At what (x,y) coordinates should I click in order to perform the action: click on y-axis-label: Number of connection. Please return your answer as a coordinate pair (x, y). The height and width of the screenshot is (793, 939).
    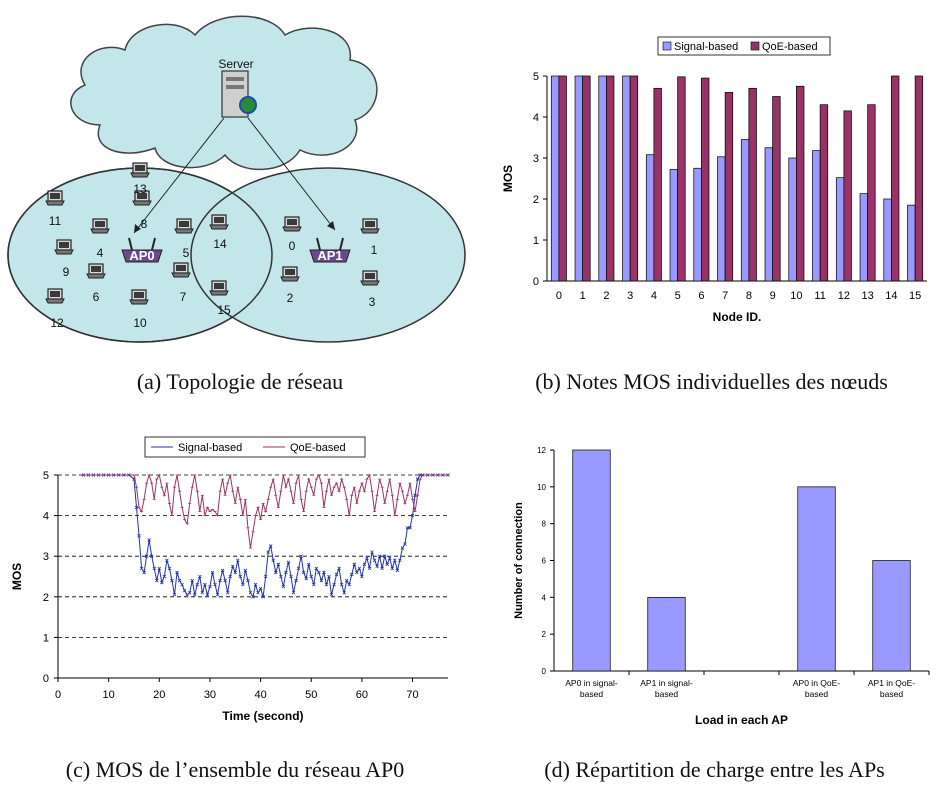
    Looking at the image, I should click on (519, 560).